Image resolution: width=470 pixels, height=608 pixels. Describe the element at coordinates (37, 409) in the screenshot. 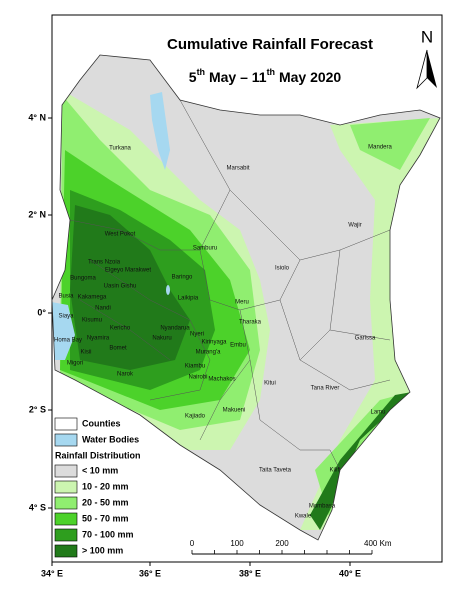

I see `latitude-label: 2° S` at that location.